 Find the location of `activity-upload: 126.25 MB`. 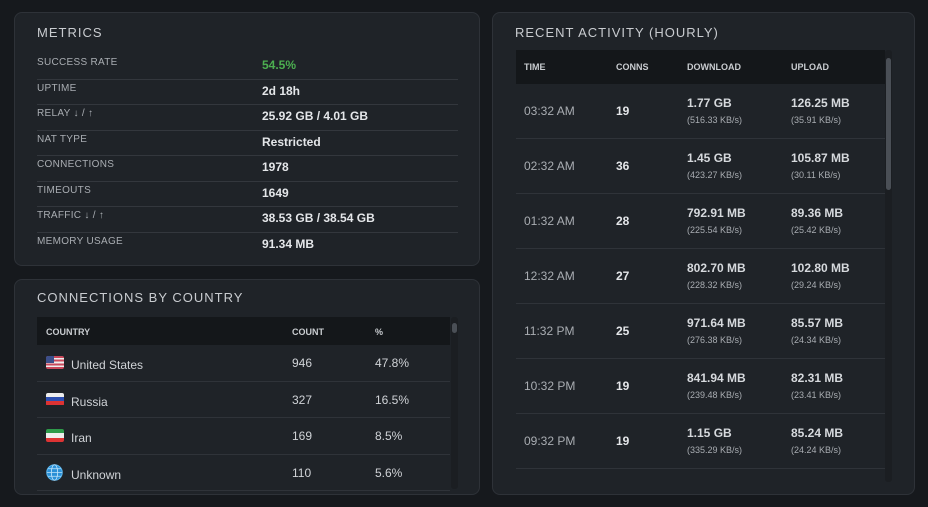

activity-upload: 126.25 MB is located at coordinates (820, 103).